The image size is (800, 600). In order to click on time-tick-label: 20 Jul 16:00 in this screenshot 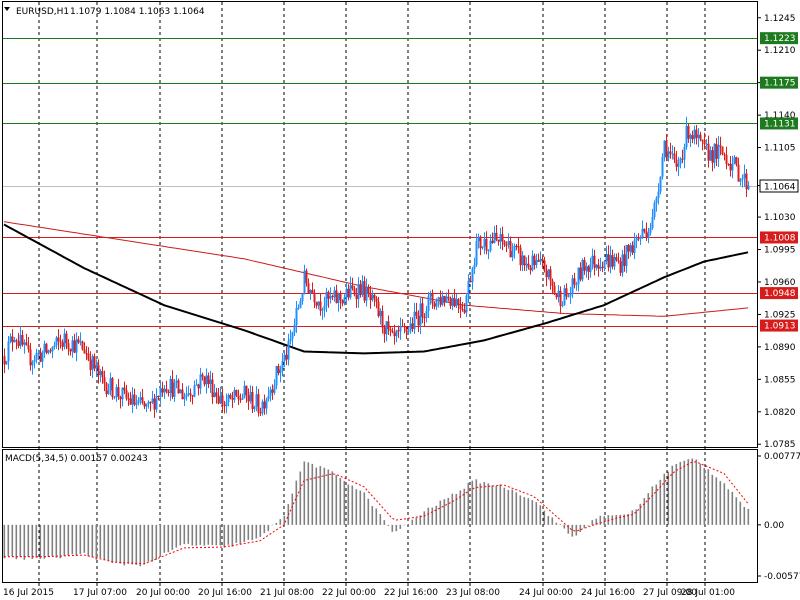, I will do `click(225, 593)`.